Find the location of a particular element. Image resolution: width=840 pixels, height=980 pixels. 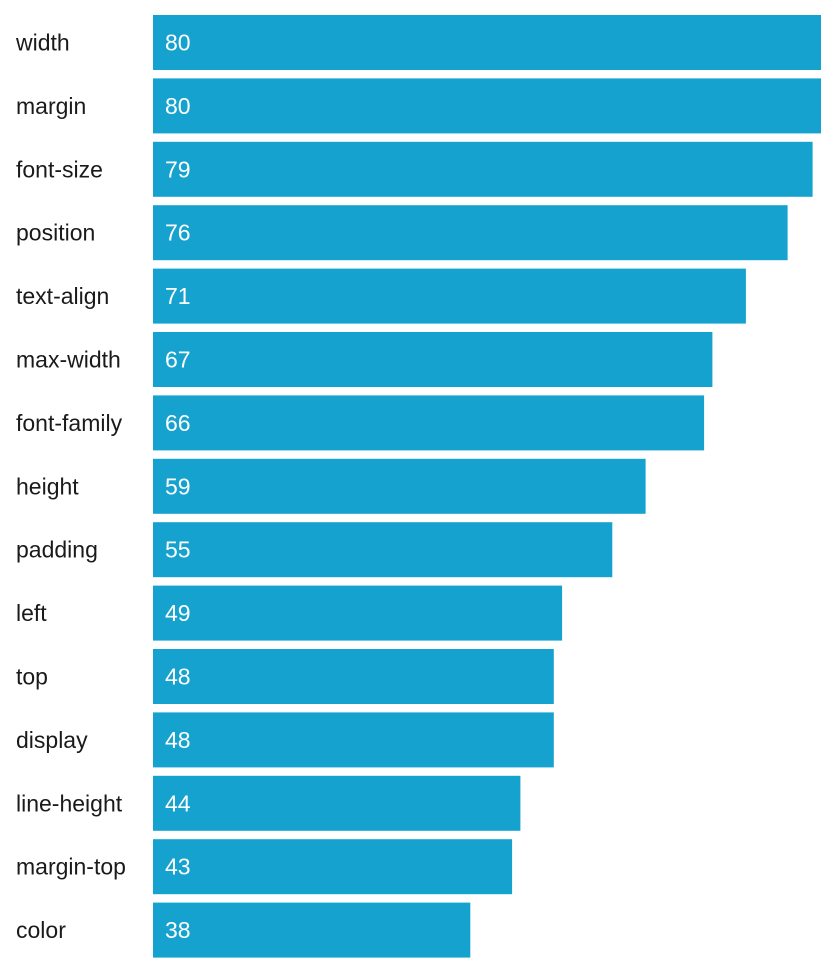

value-label-margin: 80 is located at coordinates (178, 106).